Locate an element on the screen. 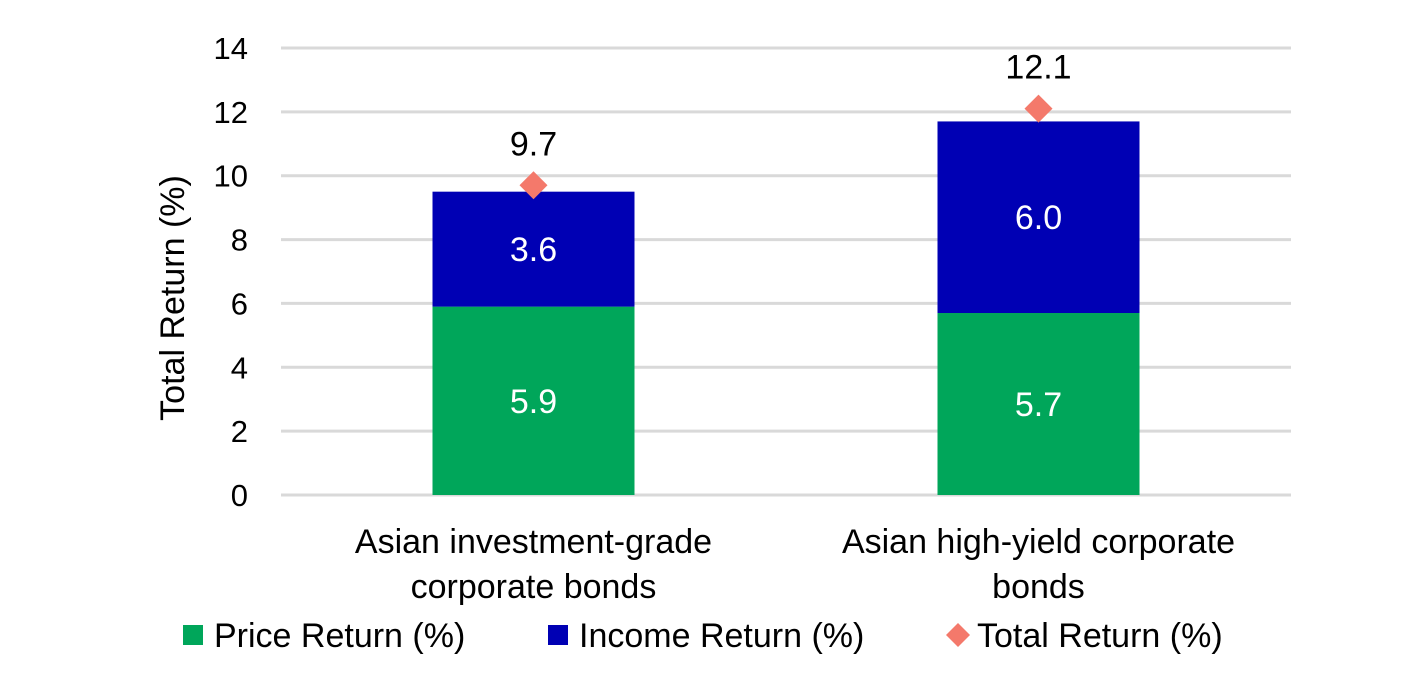  legend-income-return-swatch is located at coordinates (558, 635).